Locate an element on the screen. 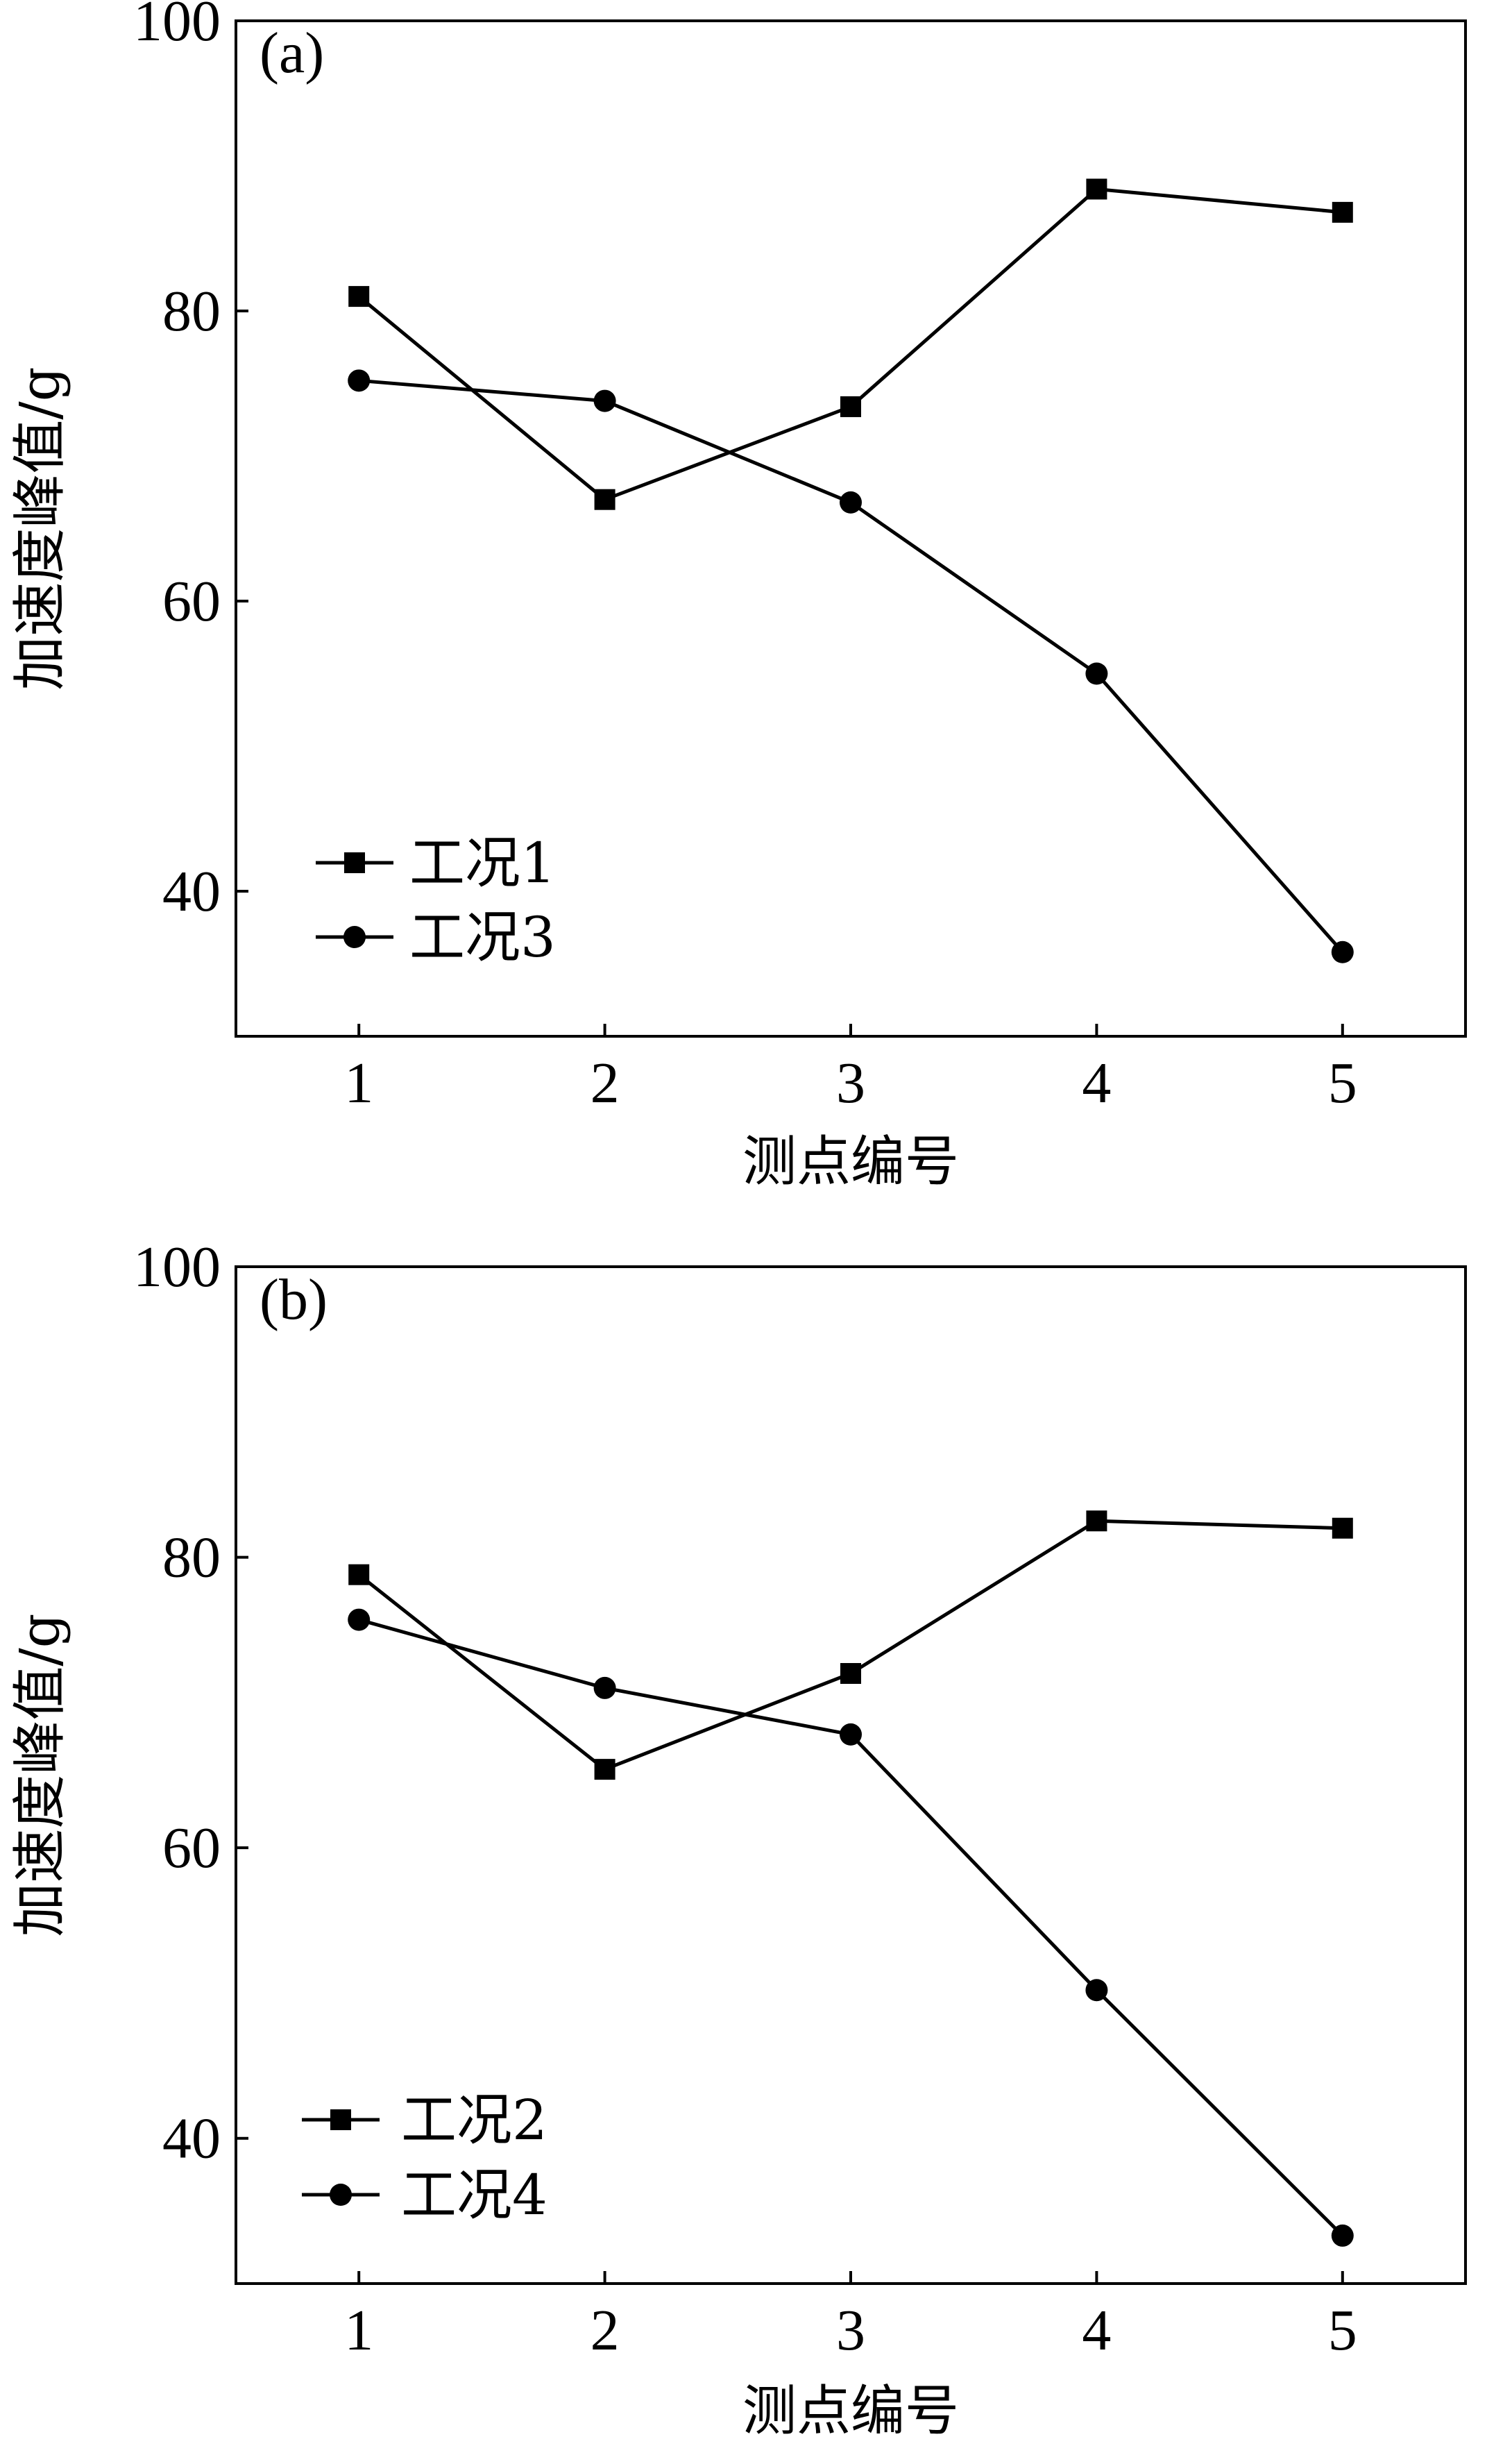 The width and height of the screenshot is (1512, 2455). legend-label: 工况3 is located at coordinates (482, 937).